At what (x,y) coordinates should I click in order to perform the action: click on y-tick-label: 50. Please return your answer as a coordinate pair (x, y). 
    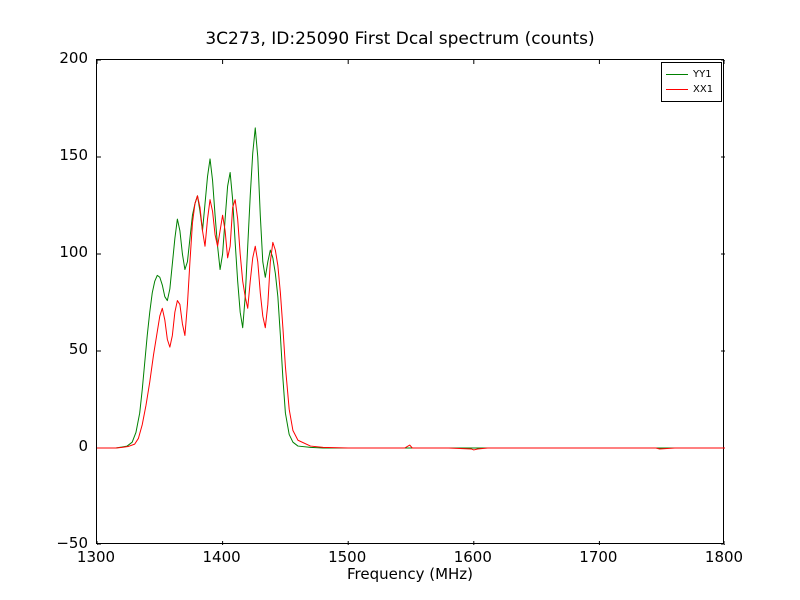
    Looking at the image, I should click on (78, 349).